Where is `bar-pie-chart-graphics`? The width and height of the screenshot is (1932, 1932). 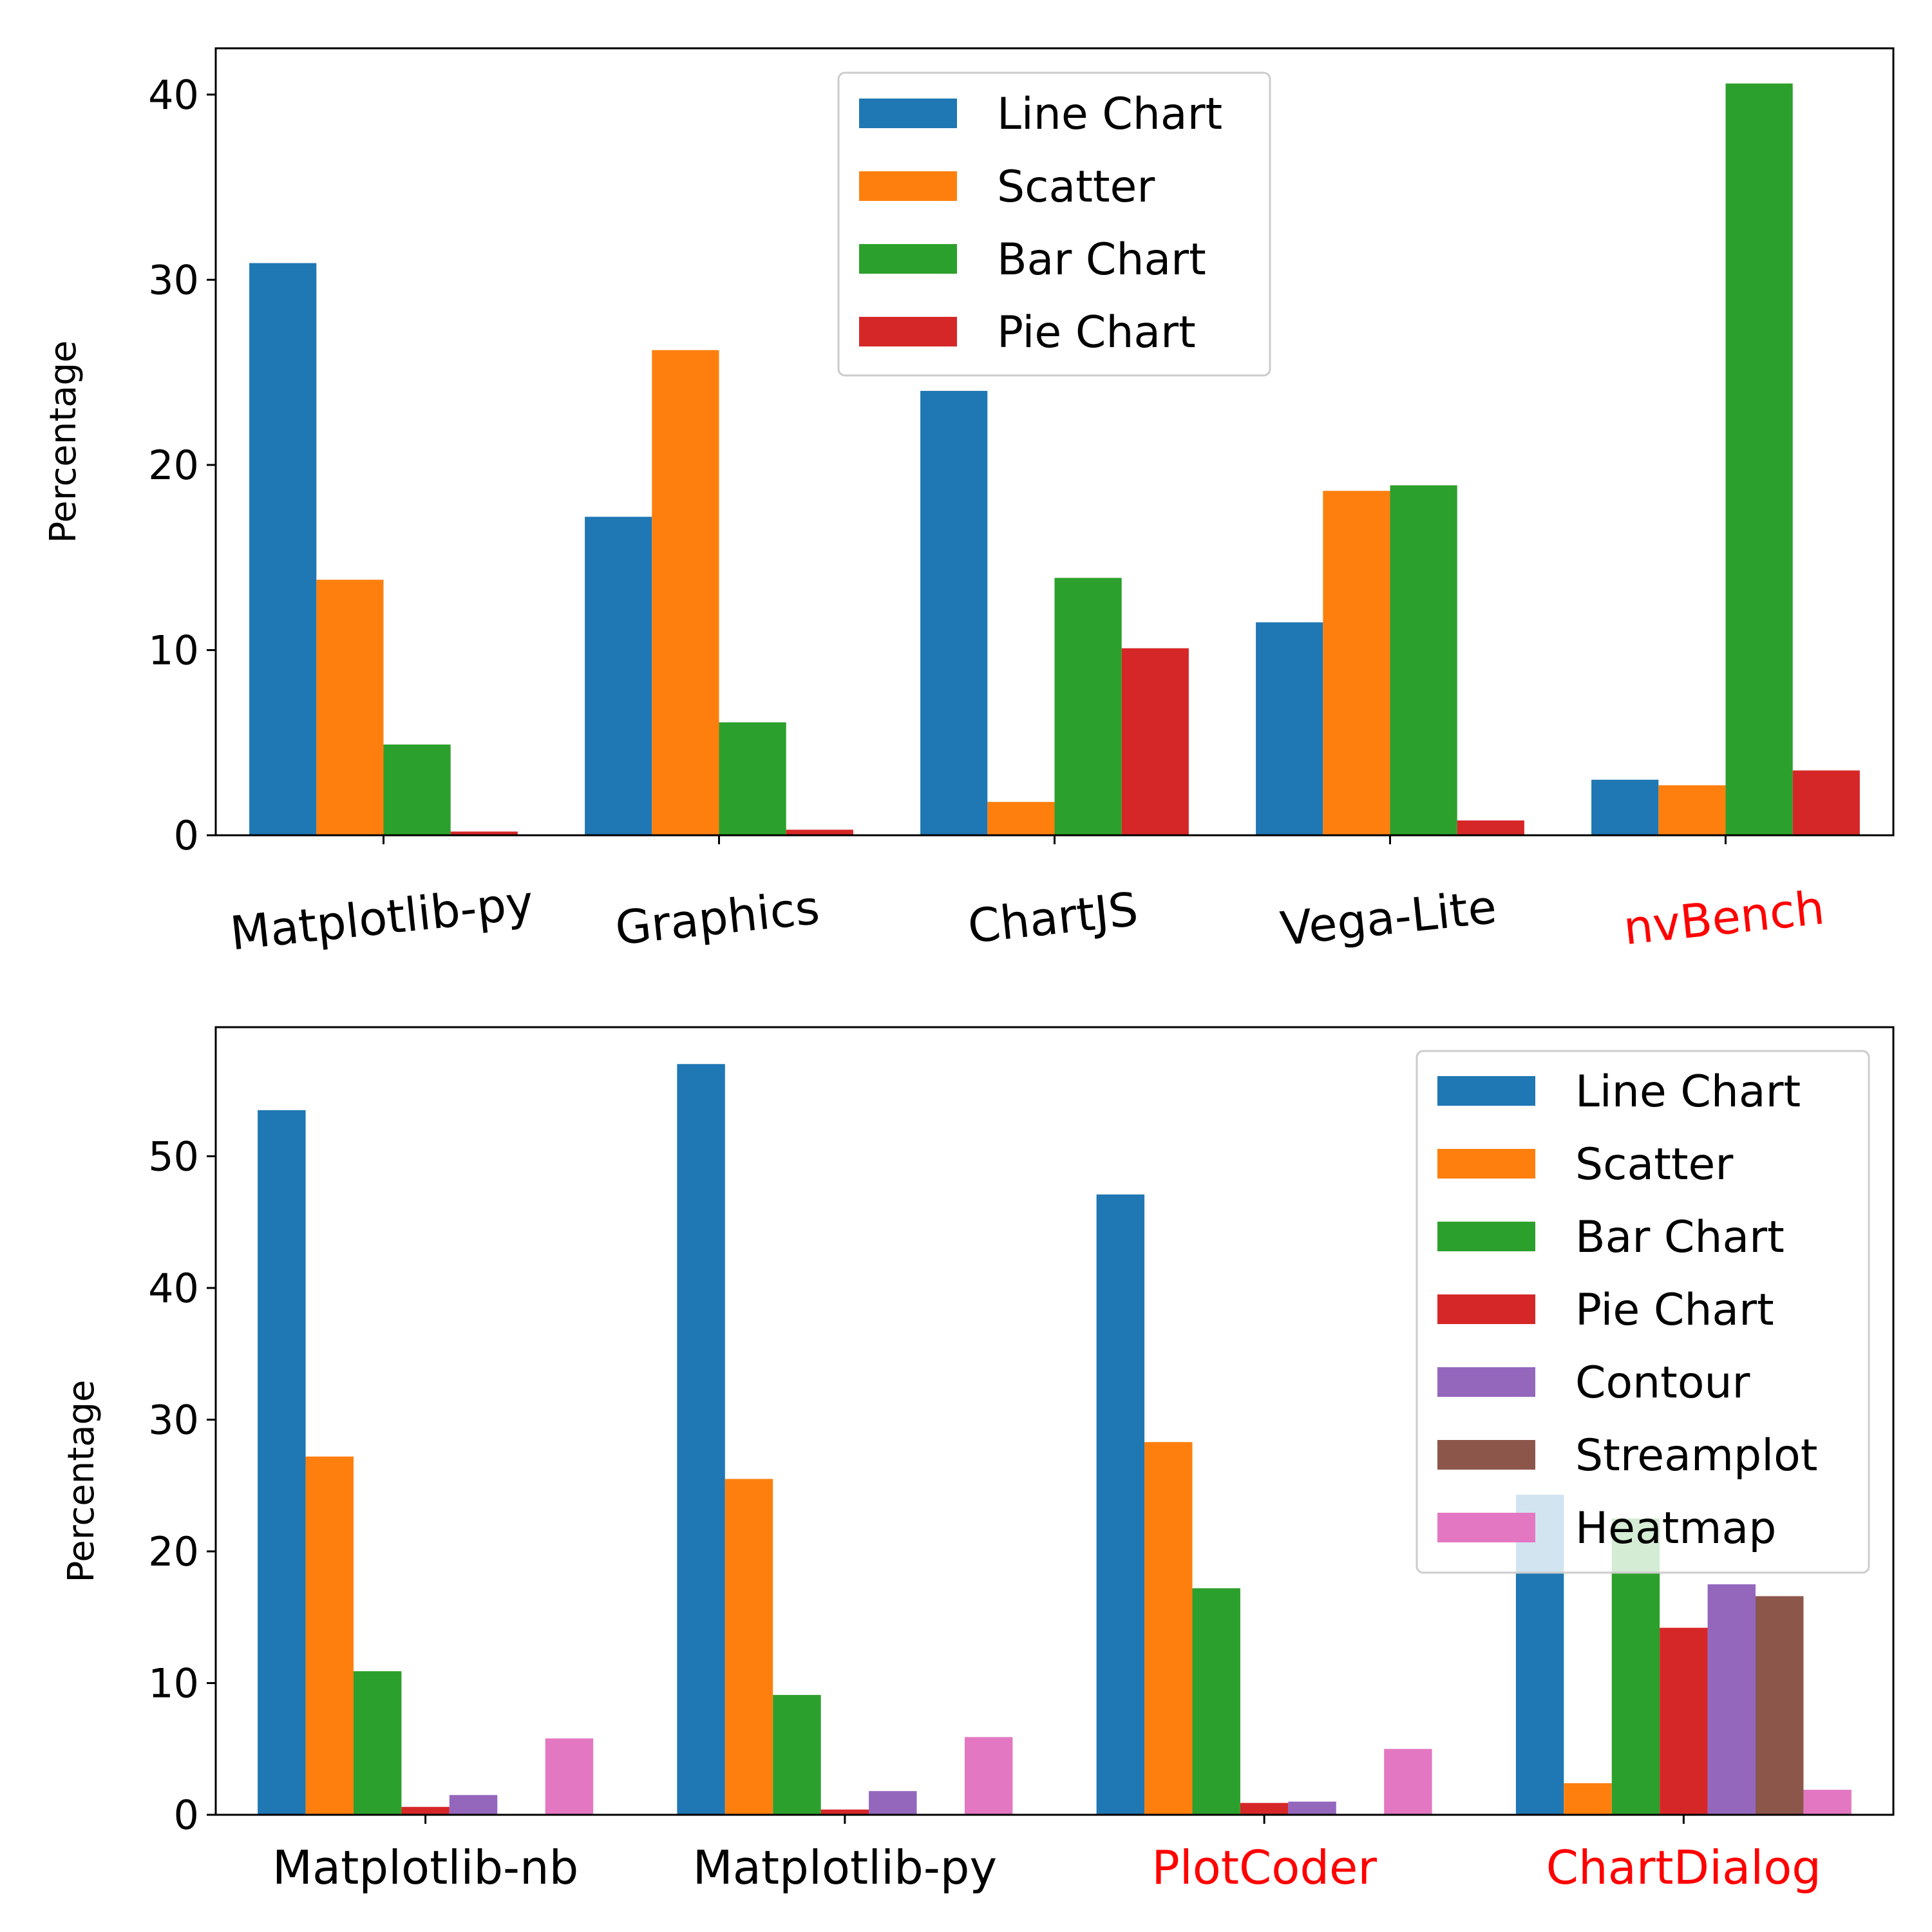 bar-pie-chart-graphics is located at coordinates (819, 832).